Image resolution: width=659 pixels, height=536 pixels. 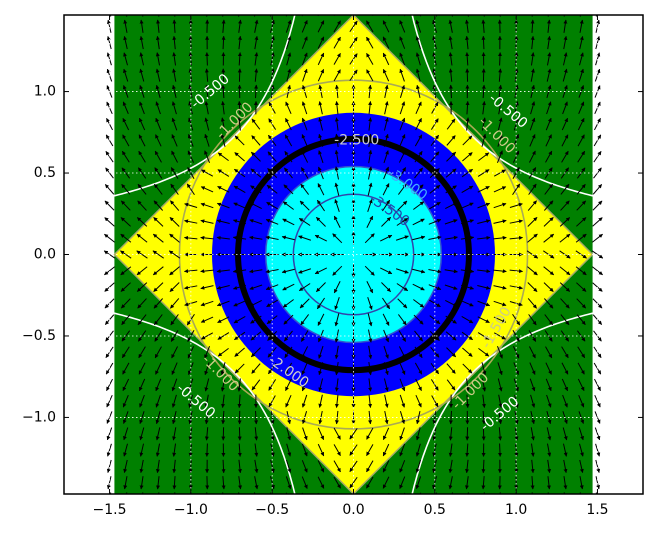 What do you see at coordinates (45, 255) in the screenshot?
I see `y-tick-label: 0.0` at bounding box center [45, 255].